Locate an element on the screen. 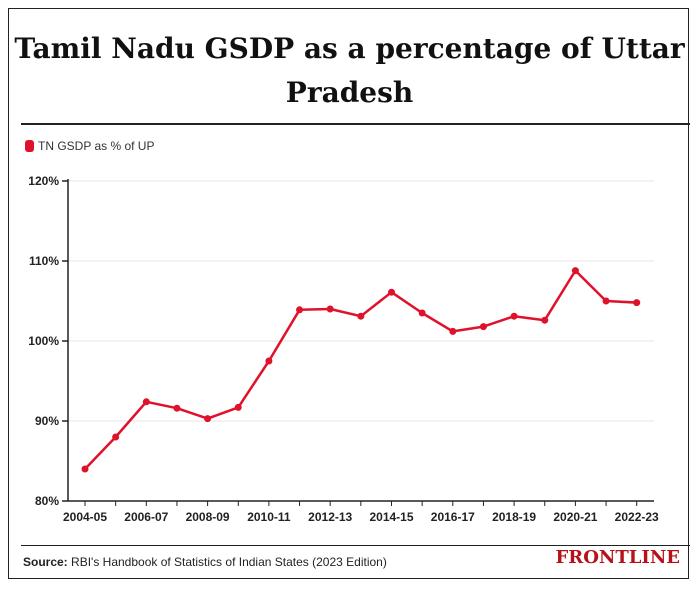  y-tick-label: 80% is located at coordinates (47, 501).